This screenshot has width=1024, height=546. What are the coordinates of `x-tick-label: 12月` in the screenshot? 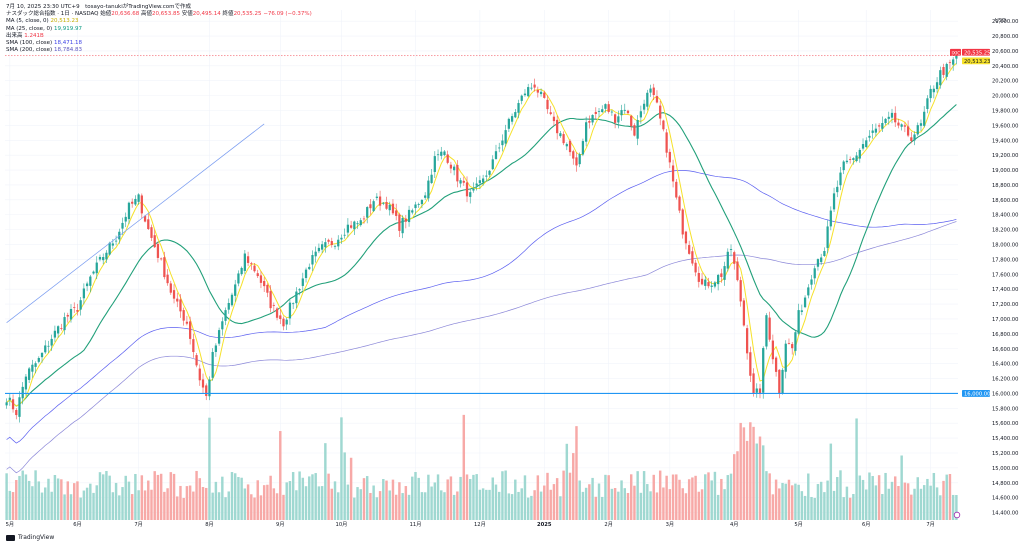 It's located at (480, 524).